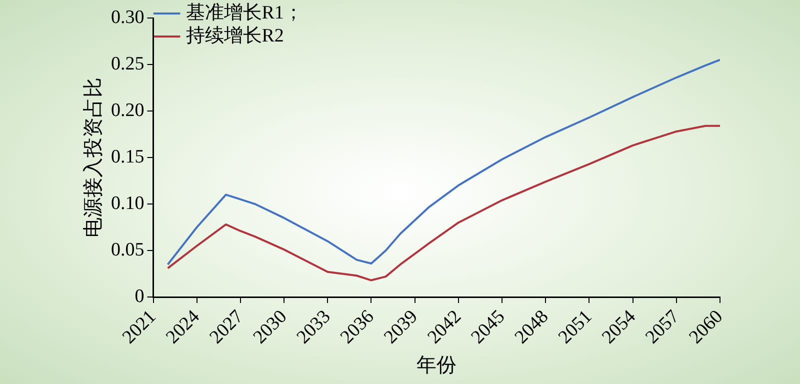  What do you see at coordinates (244, 13) in the screenshot?
I see `legend-label: 基准增长R1；` at bounding box center [244, 13].